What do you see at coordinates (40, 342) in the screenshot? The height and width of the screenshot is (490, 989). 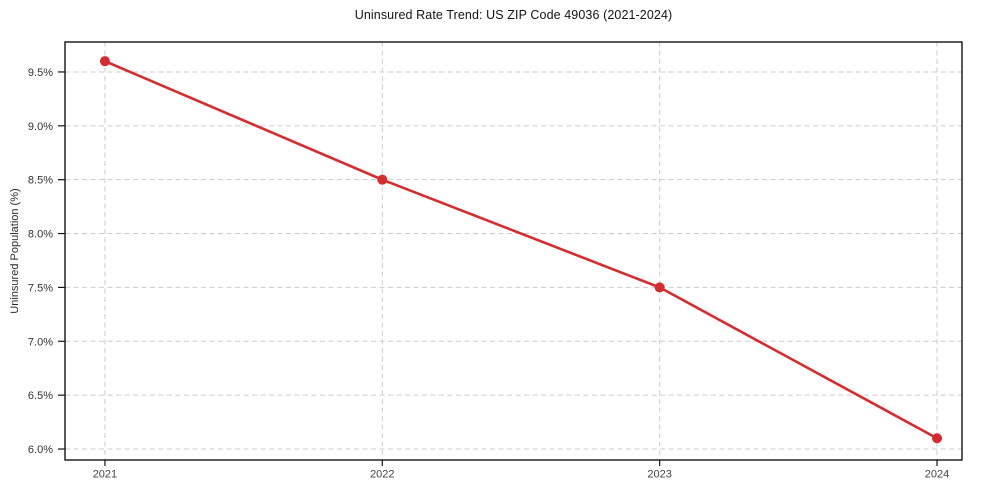 I see `y-tick-label: 7.0%` at bounding box center [40, 342].